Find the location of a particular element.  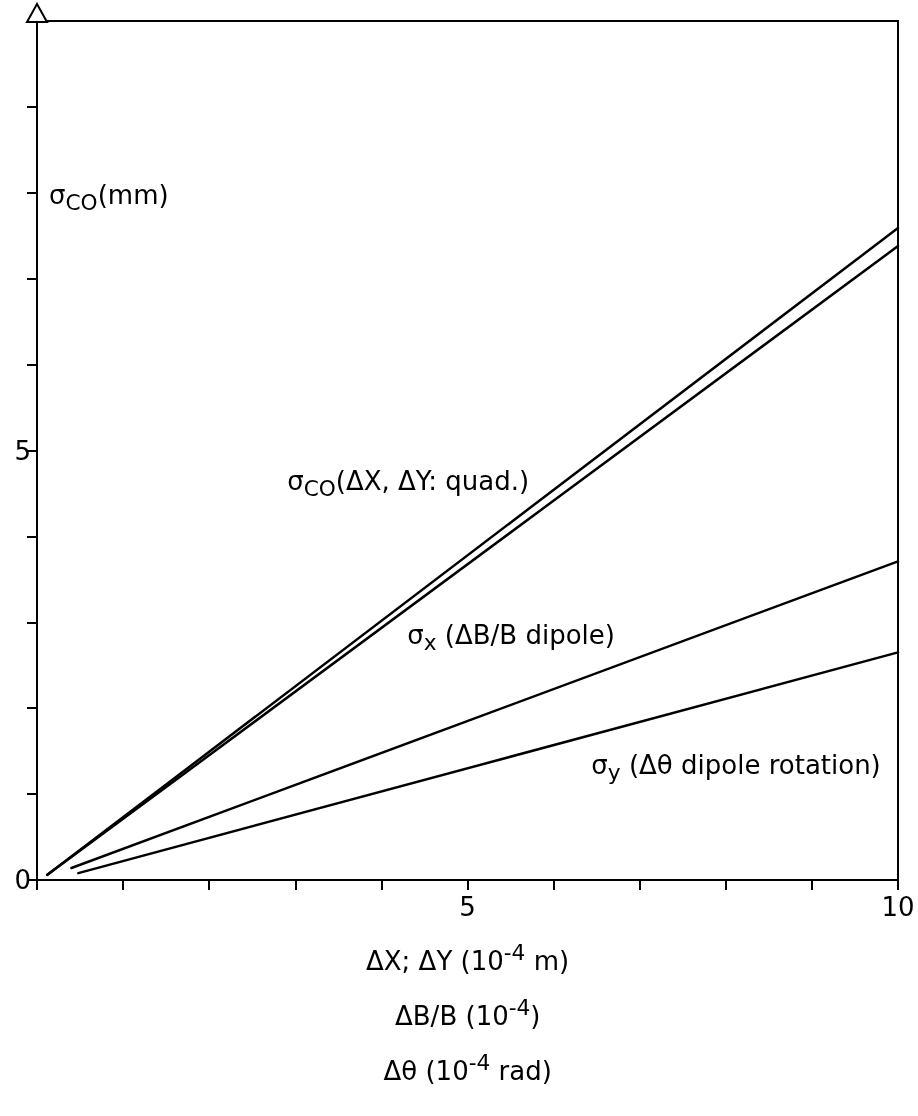

y-tick-label: 0 is located at coordinates (22, 880).